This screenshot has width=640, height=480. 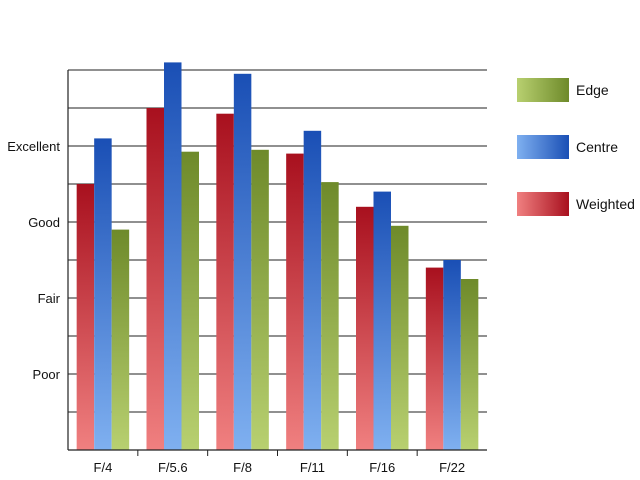 I want to click on y-tick-label-fair: Fair, so click(x=49, y=298).